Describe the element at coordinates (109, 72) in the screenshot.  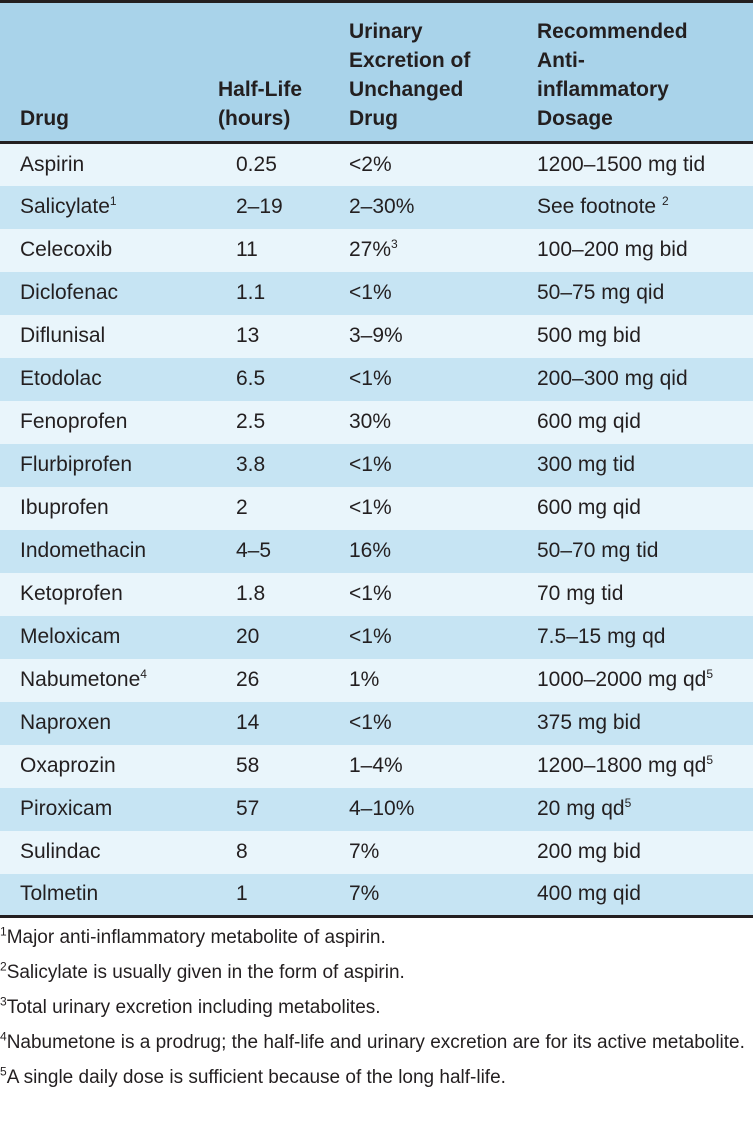
I see `header-drug: Drug` at that location.